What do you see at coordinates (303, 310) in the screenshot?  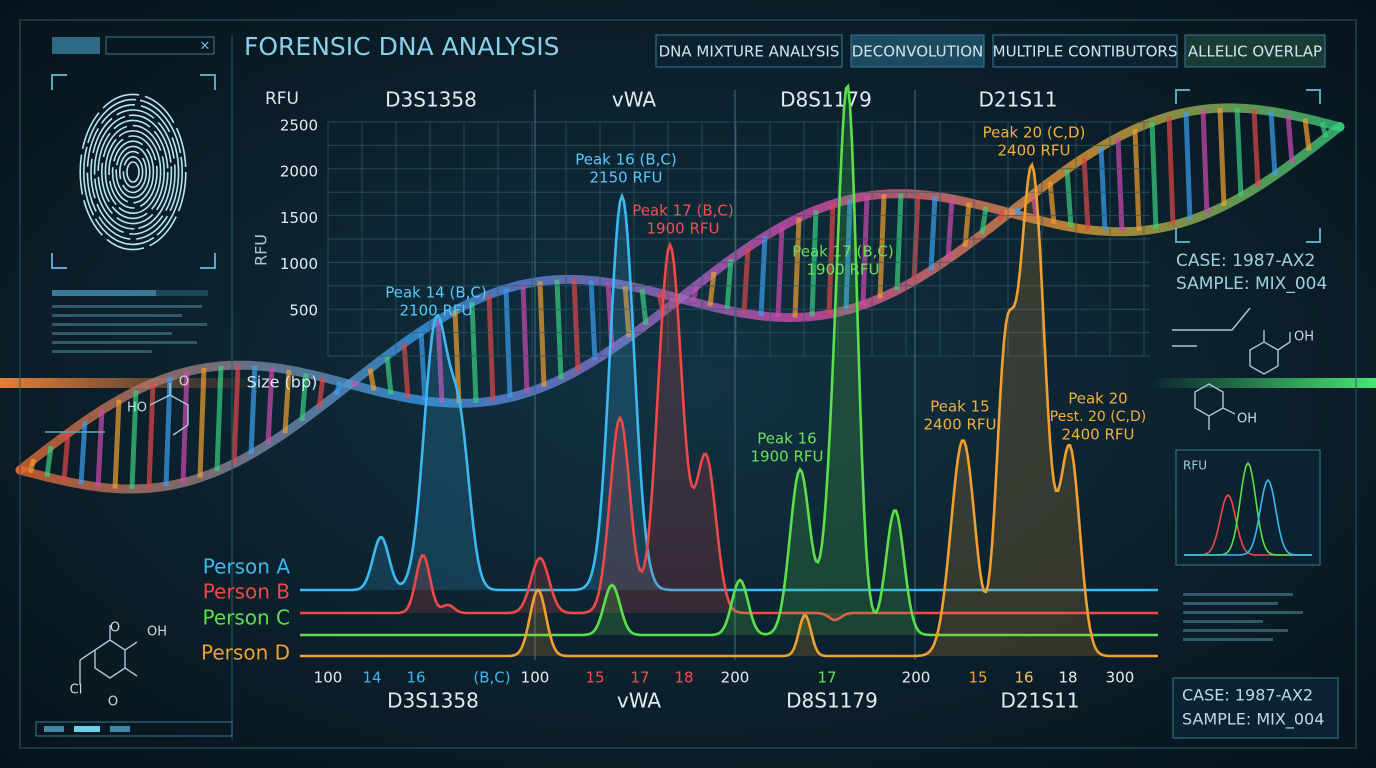 I see `y-tick-label: 500` at bounding box center [303, 310].